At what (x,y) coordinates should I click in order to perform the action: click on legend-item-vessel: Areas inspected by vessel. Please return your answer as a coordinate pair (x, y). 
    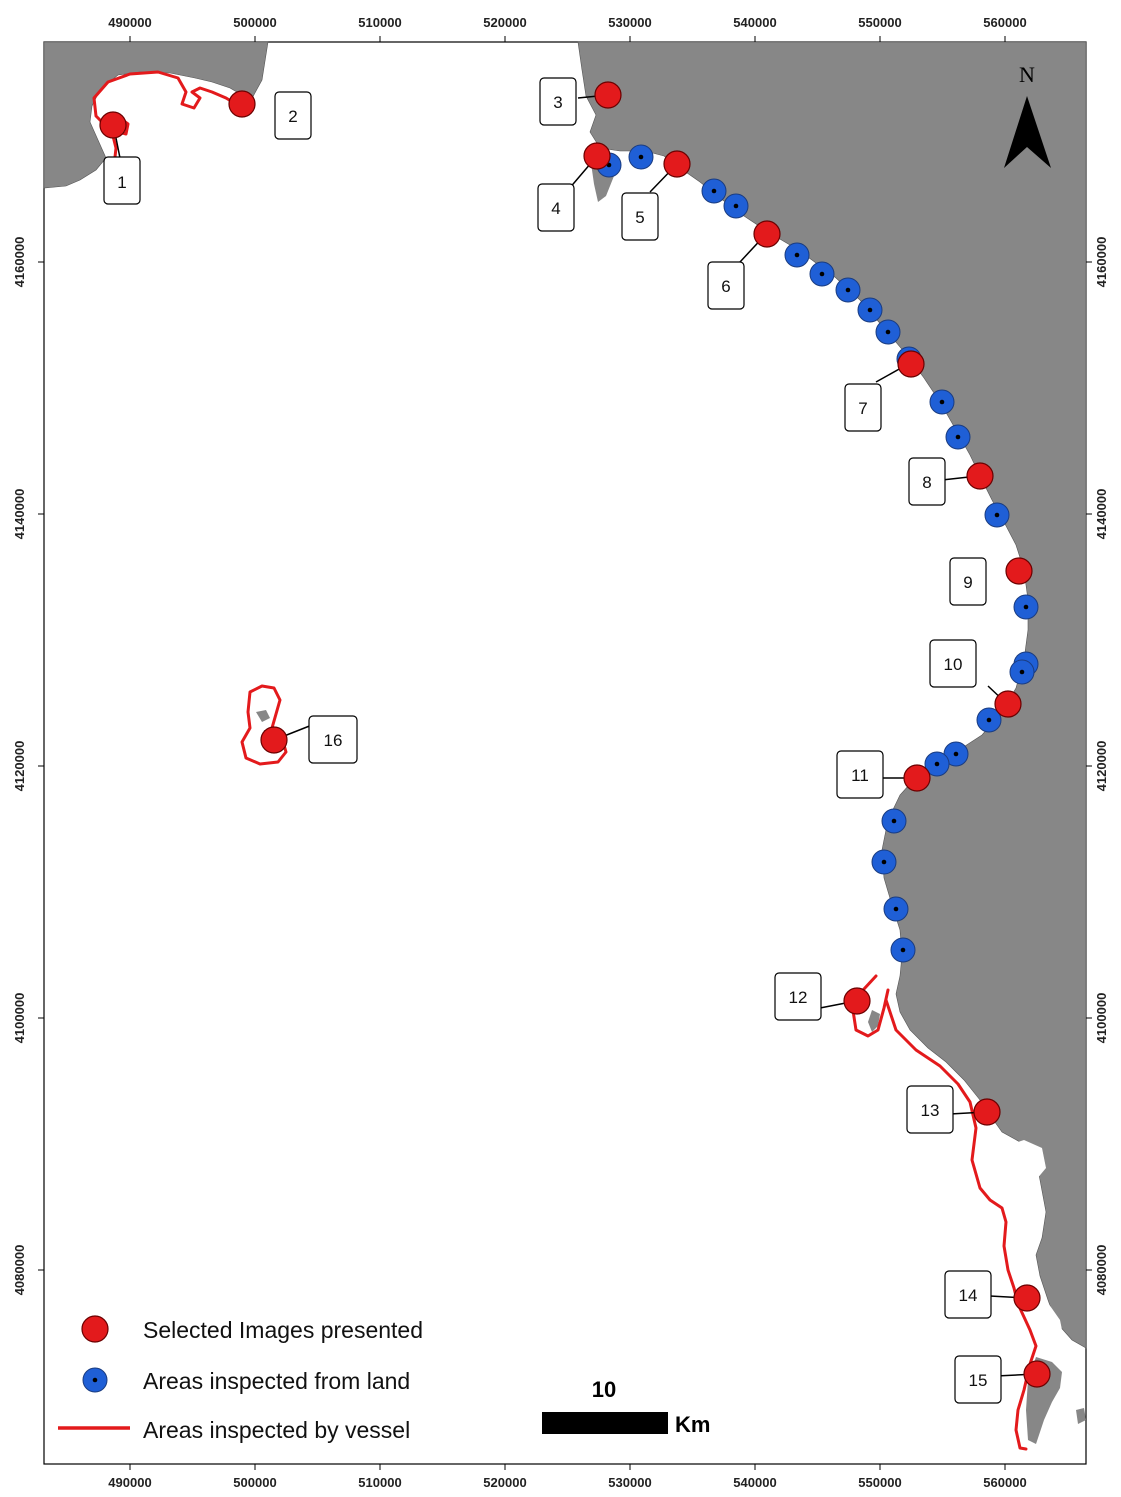
    Looking at the image, I should click on (234, 1430).